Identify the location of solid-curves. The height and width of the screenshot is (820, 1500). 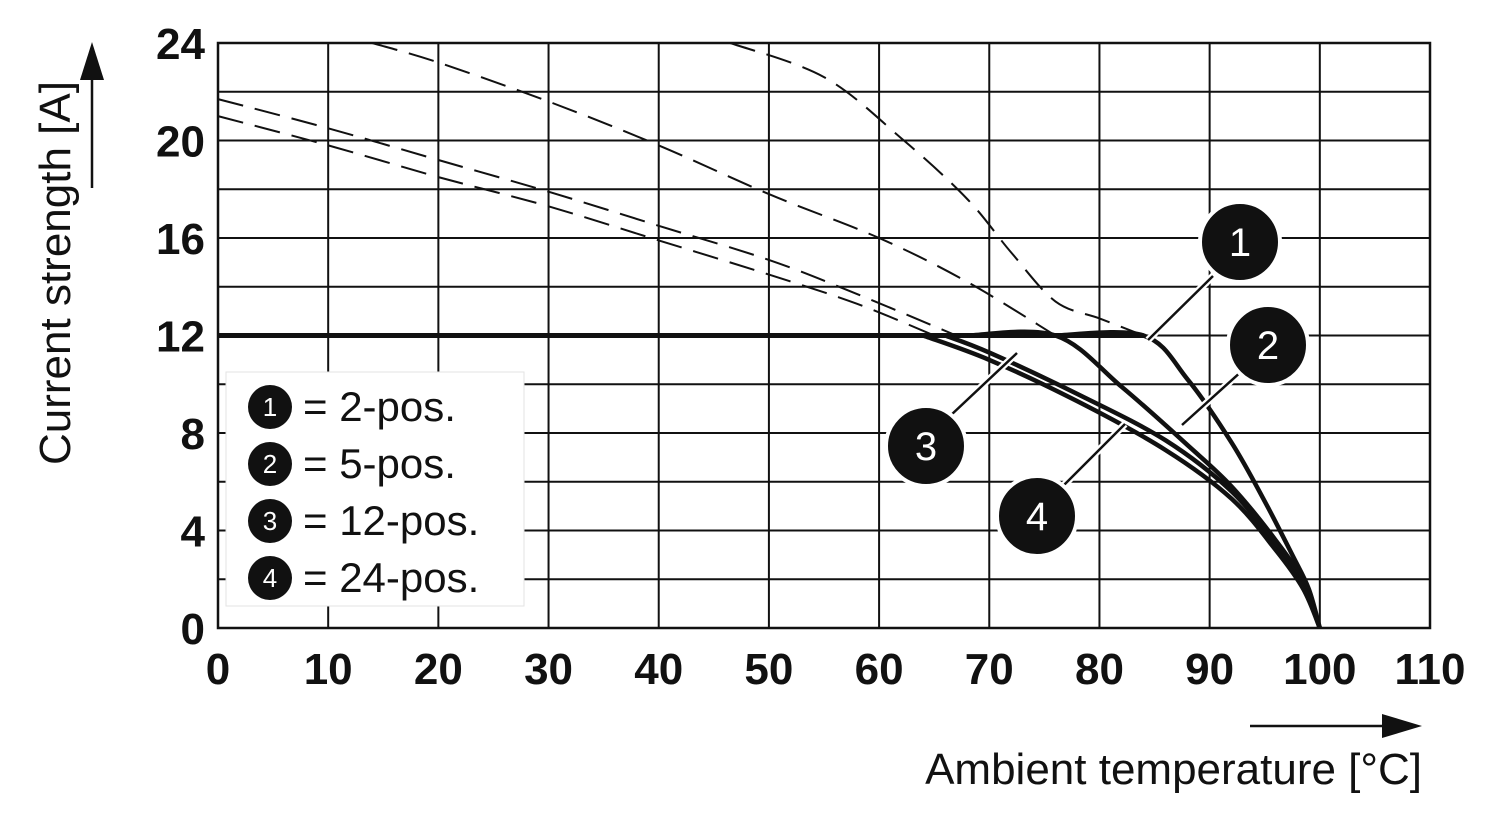
(1122, 479).